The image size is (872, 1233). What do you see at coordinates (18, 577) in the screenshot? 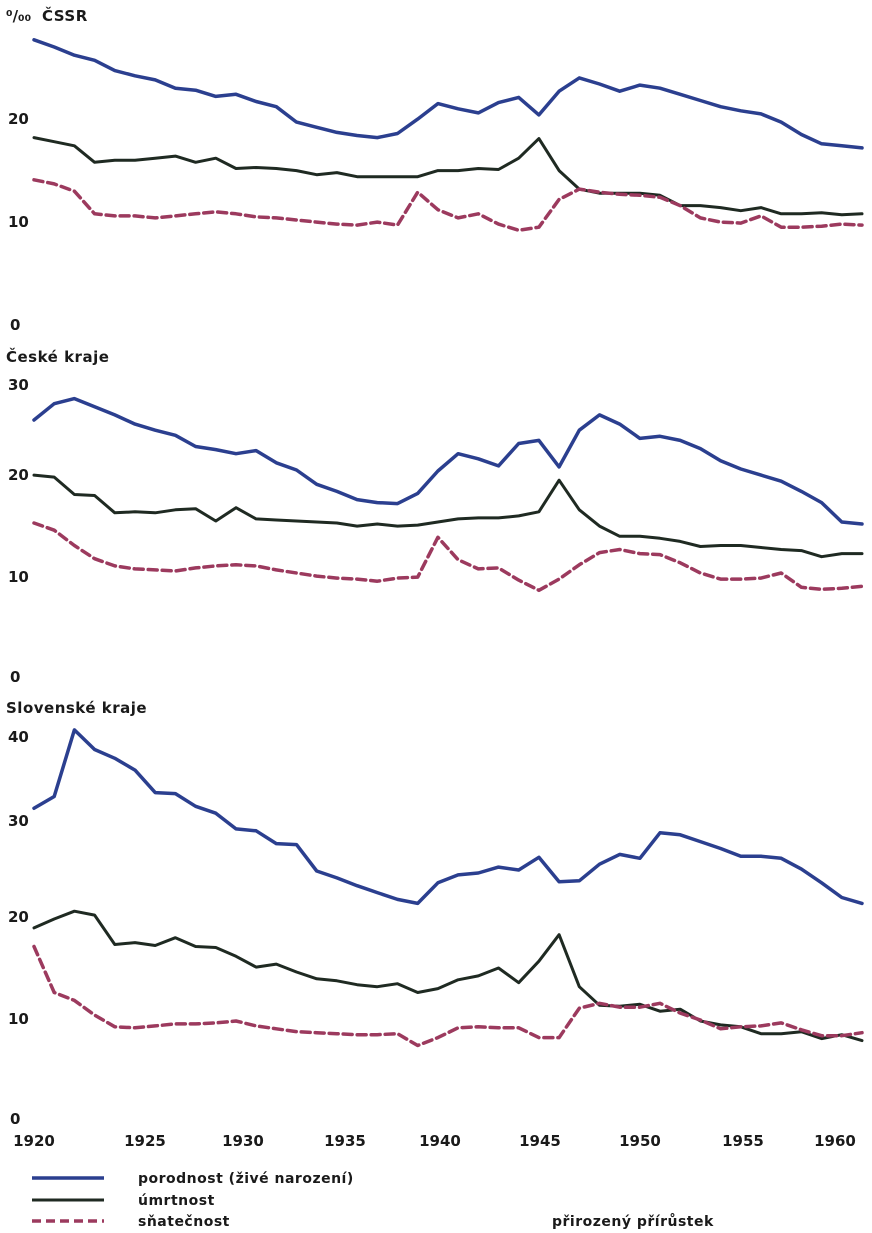
I see `y-tick-ceske-10: 10` at bounding box center [18, 577].